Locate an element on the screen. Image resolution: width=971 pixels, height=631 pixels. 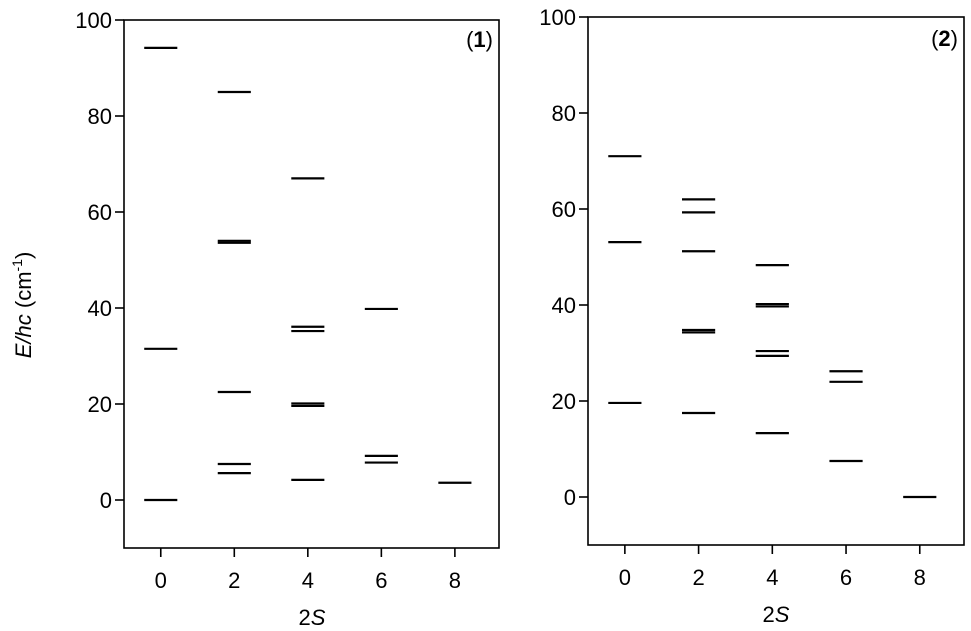
panel-label: (2) is located at coordinates (944, 38).